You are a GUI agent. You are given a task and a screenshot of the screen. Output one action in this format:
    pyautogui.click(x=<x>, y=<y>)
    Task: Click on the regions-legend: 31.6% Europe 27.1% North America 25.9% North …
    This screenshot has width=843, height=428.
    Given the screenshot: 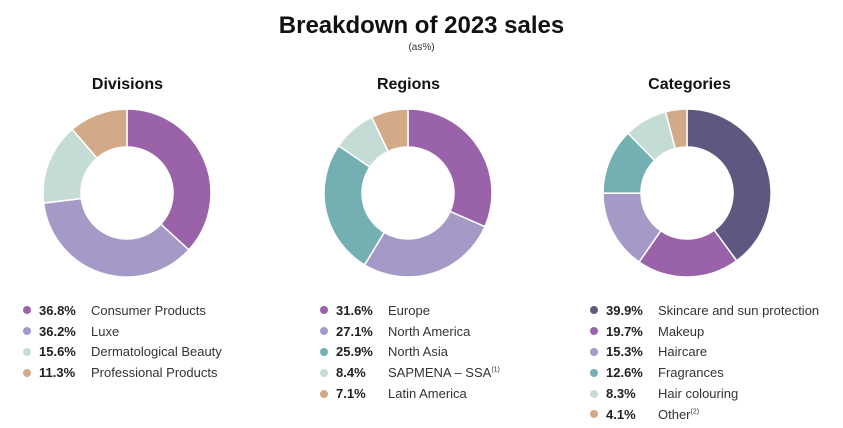 What is the action you would take?
    pyautogui.click(x=410, y=352)
    